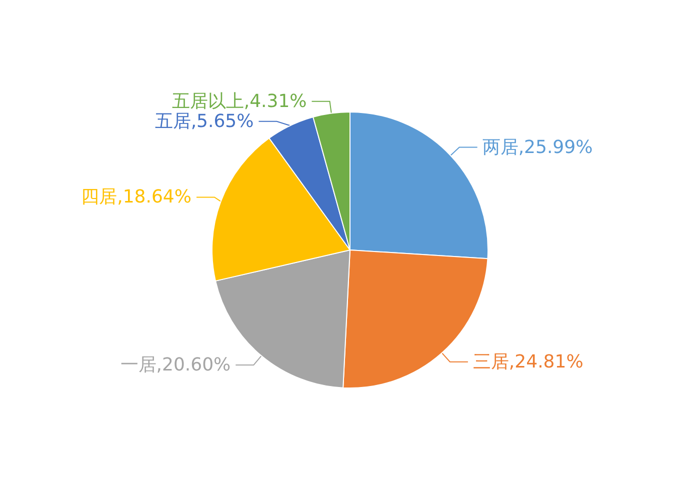 Image resolution: width=700 pixels, height=500 pixels. What do you see at coordinates (239, 101) in the screenshot?
I see `slice-label: 五居以上,4.31%` at bounding box center [239, 101].